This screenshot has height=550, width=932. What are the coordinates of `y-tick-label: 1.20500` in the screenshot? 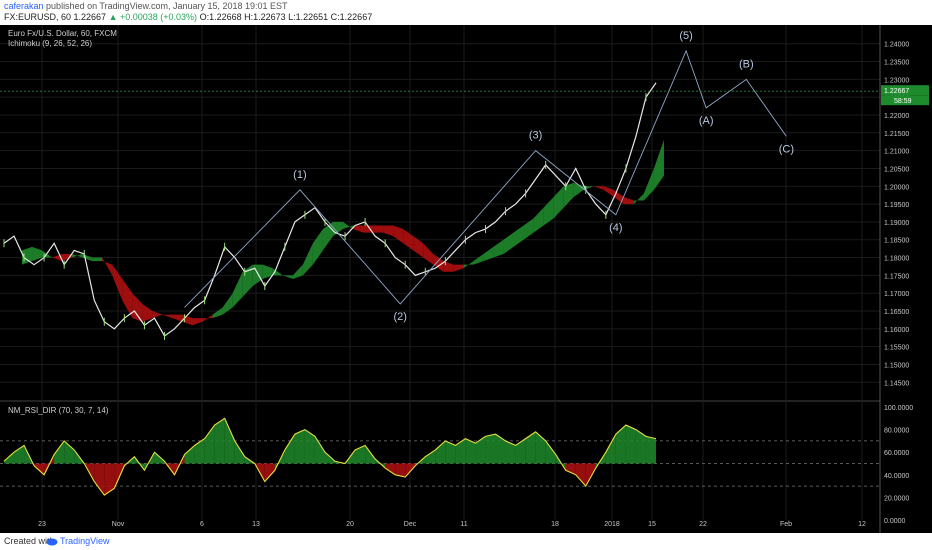 It's located at (896, 169).